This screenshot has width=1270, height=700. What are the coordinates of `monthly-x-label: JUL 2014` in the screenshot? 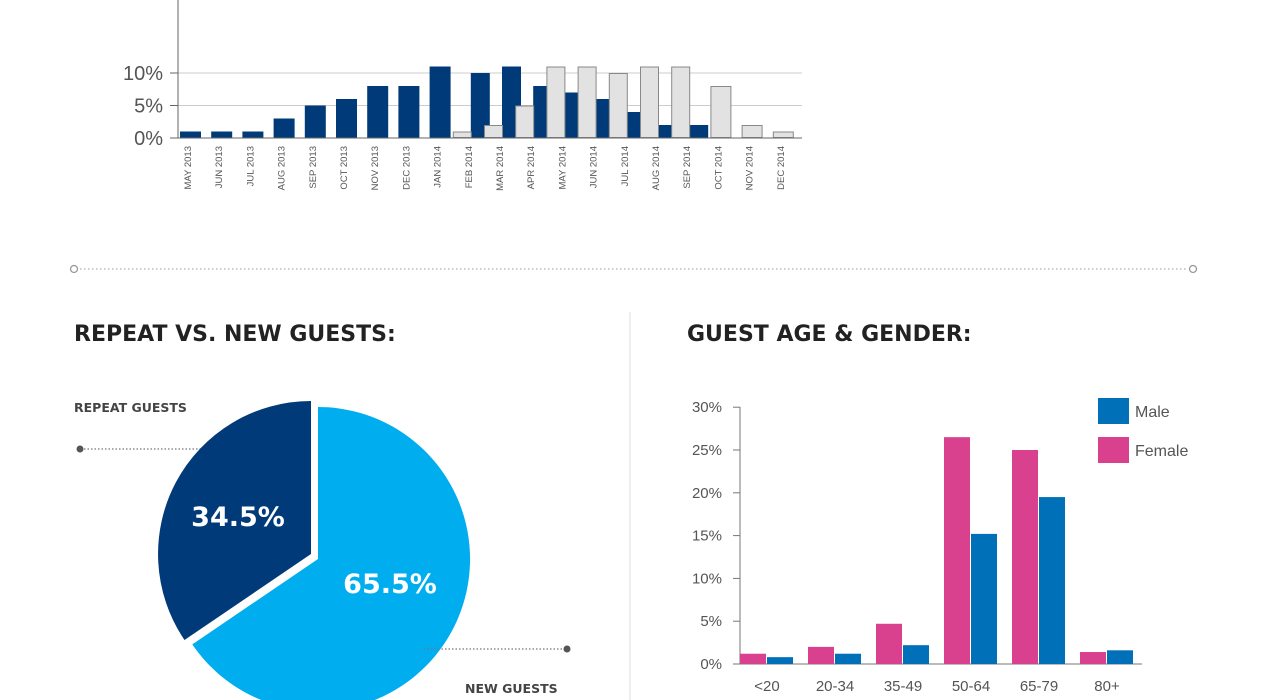 It's located at (625, 166).